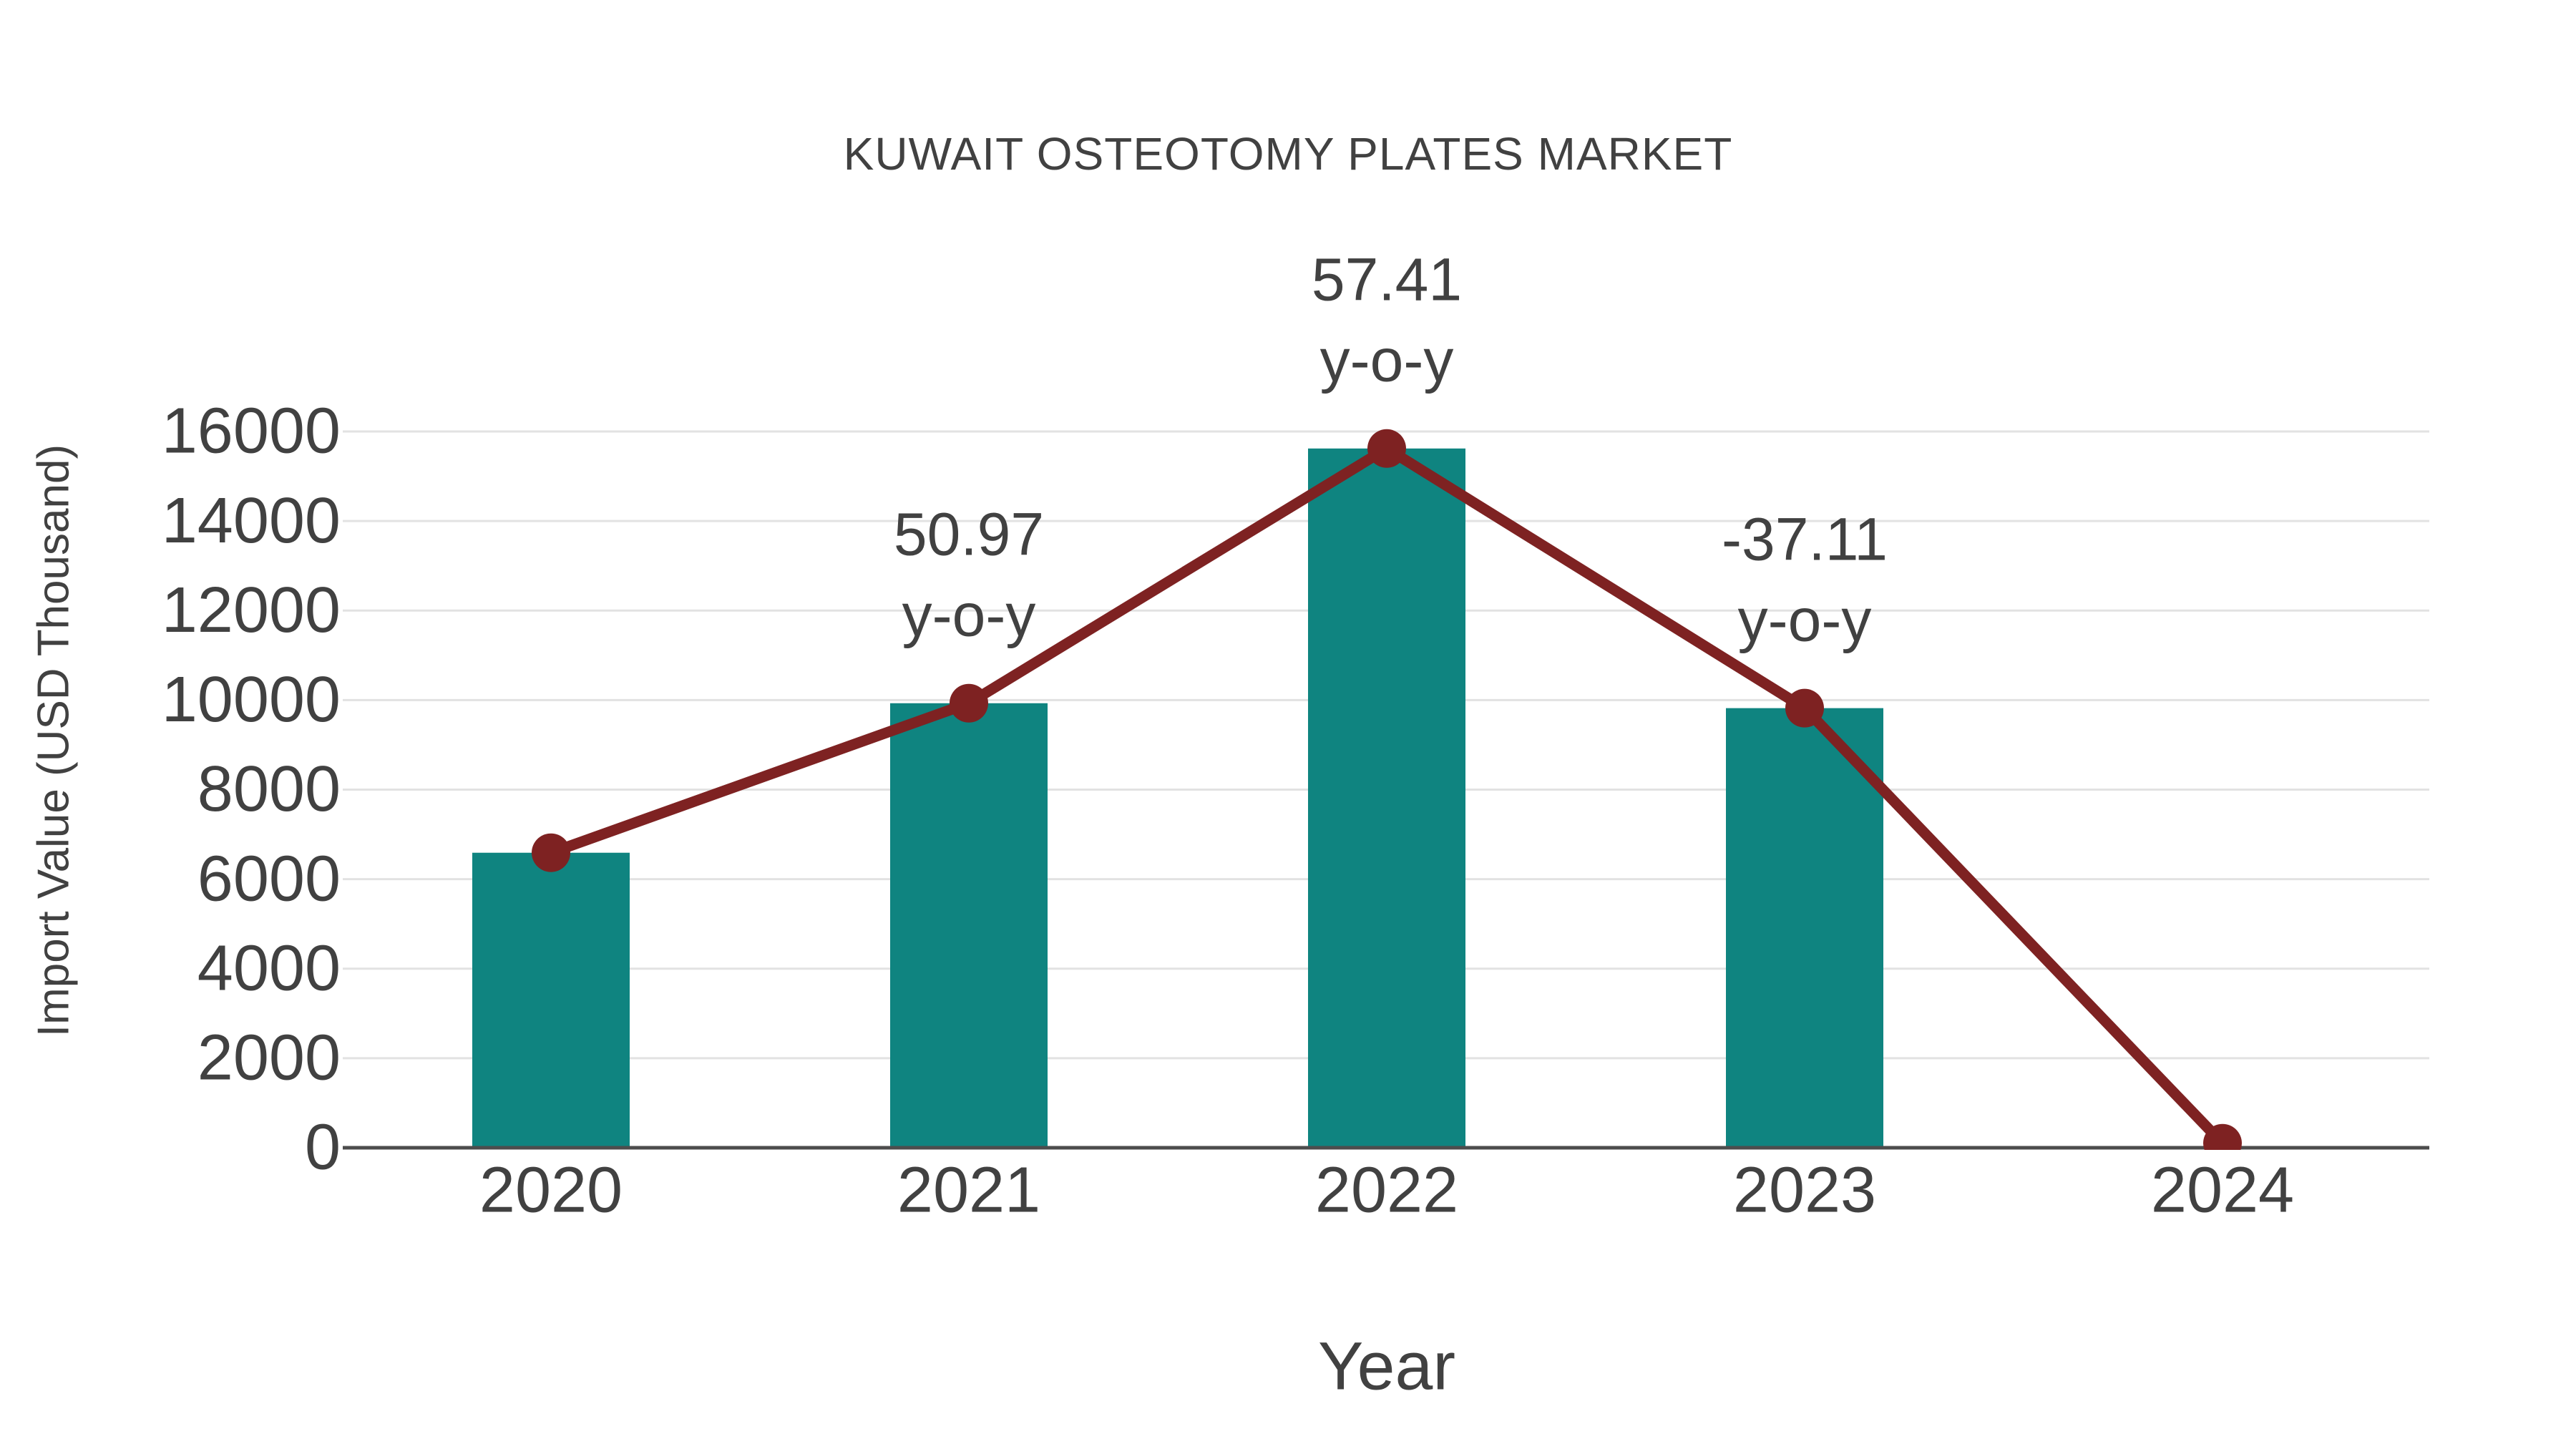  I want to click on y-tick-label-6000: 6000, so click(269, 878).